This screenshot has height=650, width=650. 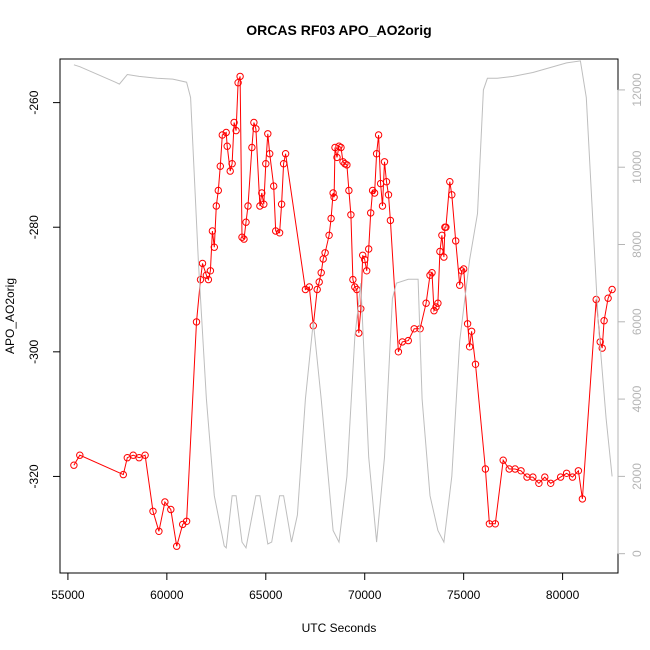 What do you see at coordinates (637, 553) in the screenshot?
I see `y2-tick-label: 0` at bounding box center [637, 553].